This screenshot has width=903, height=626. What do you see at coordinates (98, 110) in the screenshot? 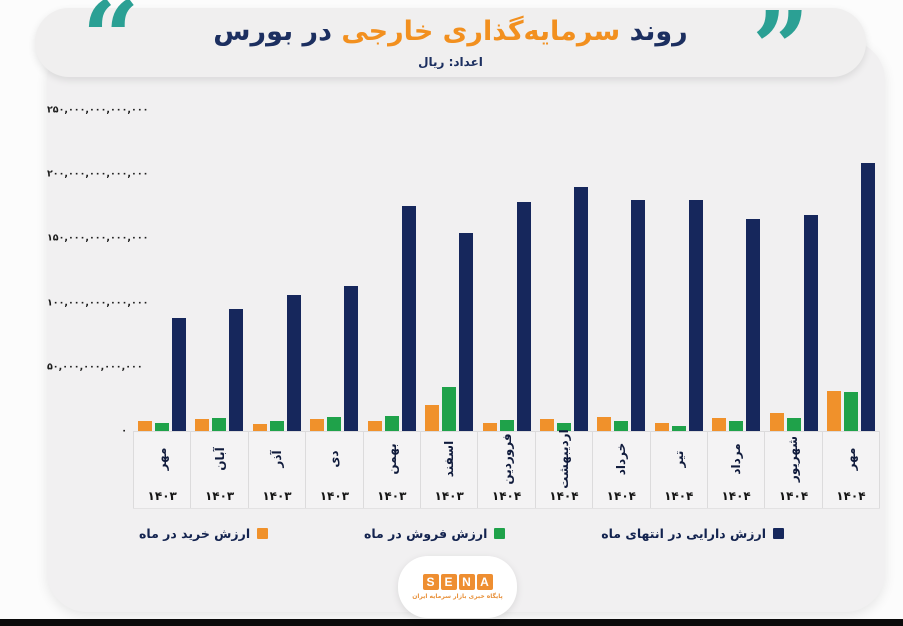
I see `y-axis-tick-label: ۲۵۰,۰۰۰,۰۰۰,۰۰۰,۰۰۰` at bounding box center [98, 110].